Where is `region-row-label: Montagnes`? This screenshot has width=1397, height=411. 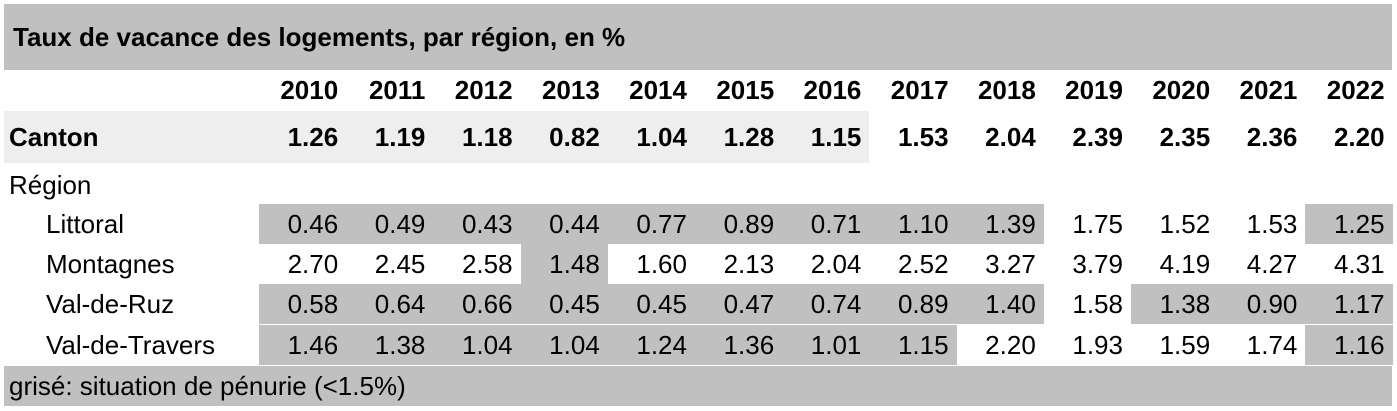
region-row-label: Montagnes is located at coordinates (110, 264).